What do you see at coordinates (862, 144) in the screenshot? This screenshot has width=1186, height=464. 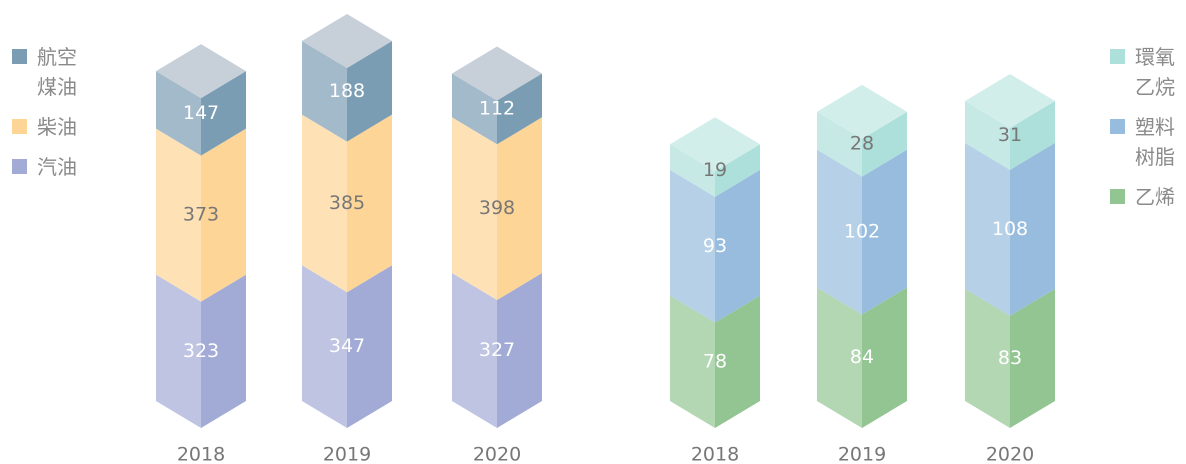 I see `value-label: 28` at bounding box center [862, 144].